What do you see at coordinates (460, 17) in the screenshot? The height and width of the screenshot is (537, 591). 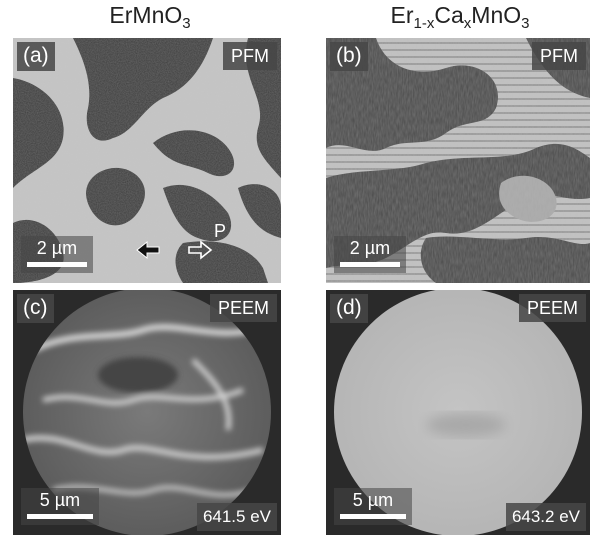 I see `column-title-er-ca-mno3: Er1-xCaxMnO3` at bounding box center [460, 17].